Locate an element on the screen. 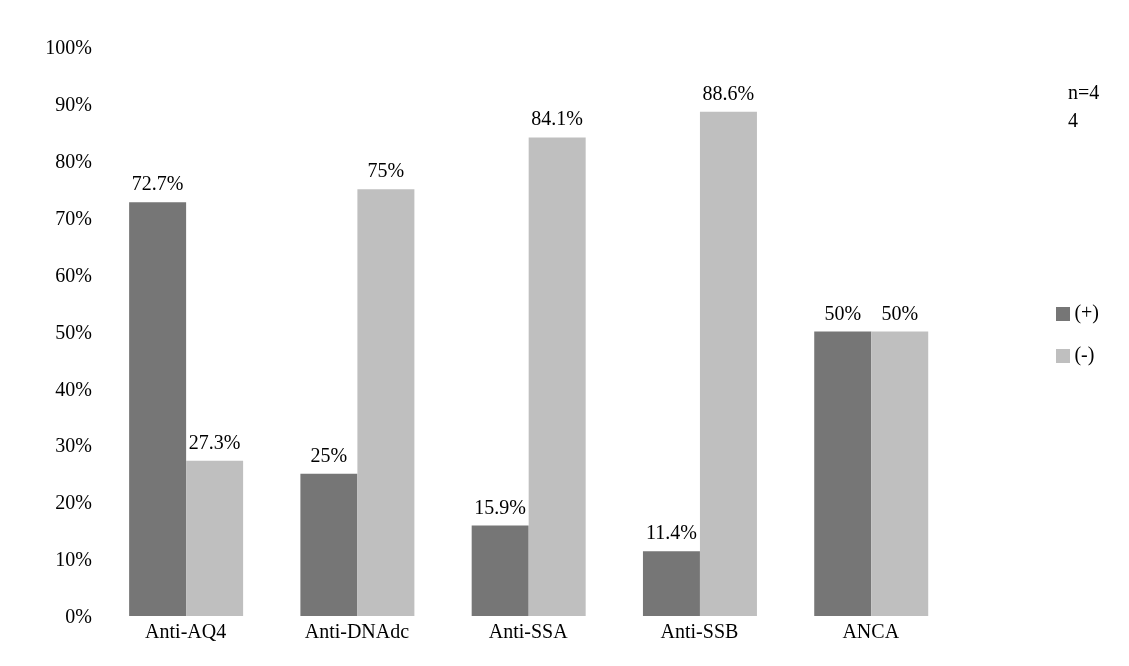  x-tick-label: Anti-SSA is located at coordinates (528, 631).